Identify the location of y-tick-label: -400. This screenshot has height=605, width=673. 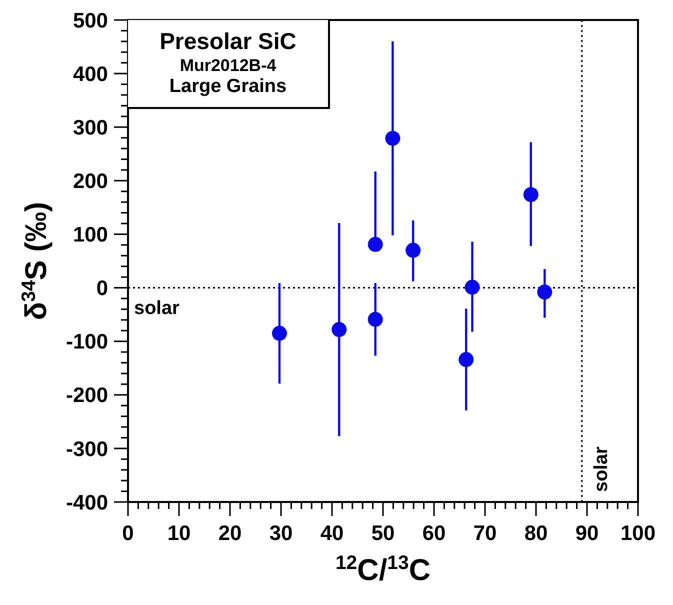
(87, 502).